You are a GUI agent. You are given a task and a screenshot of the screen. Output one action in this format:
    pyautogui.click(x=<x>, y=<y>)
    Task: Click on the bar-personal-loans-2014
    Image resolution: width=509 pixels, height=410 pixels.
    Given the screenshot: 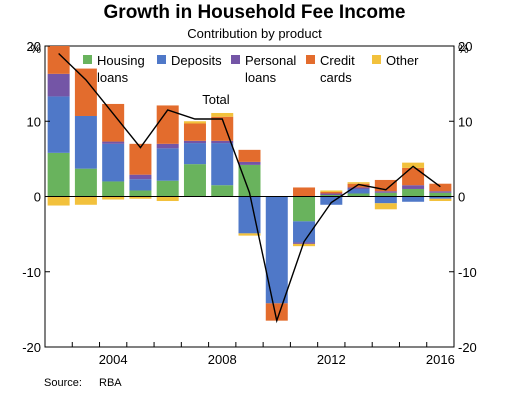 What is the action you would take?
    pyautogui.click(x=385, y=192)
    